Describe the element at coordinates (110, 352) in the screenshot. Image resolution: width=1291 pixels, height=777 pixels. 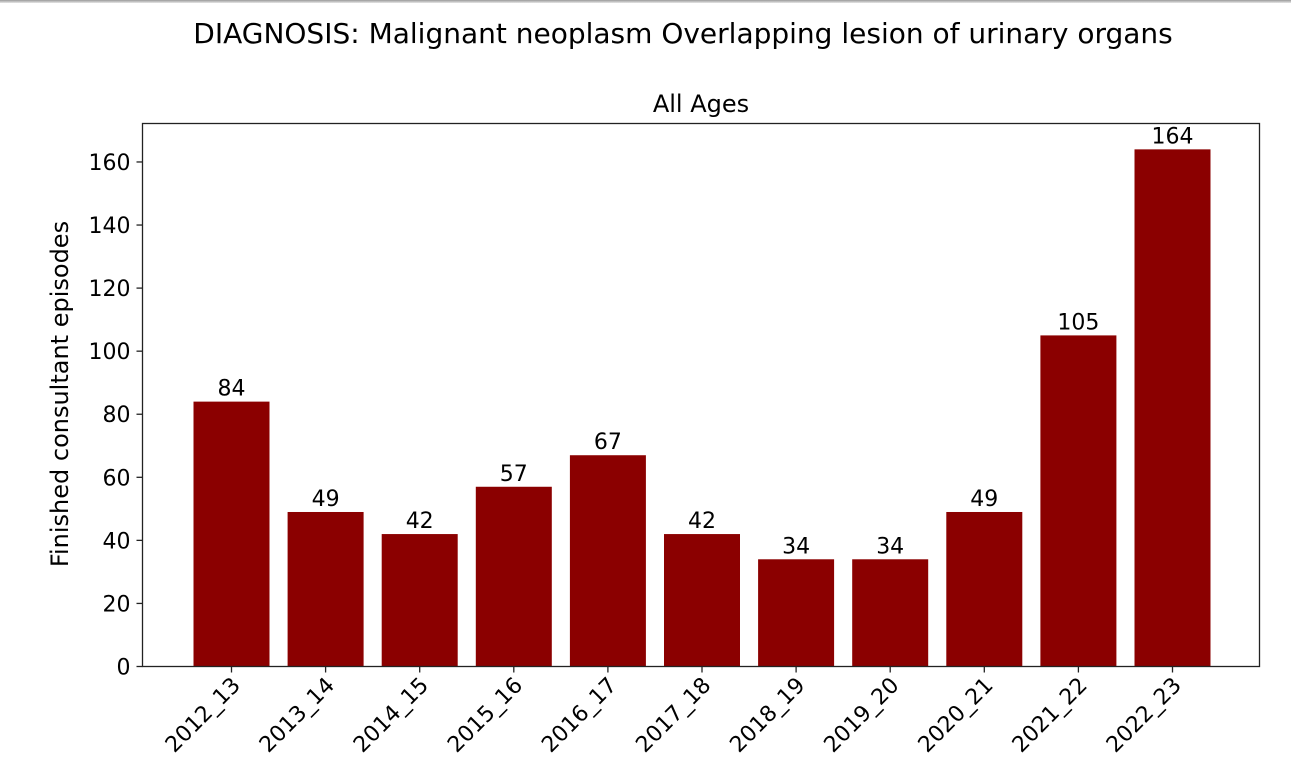
I see `y-tick-label-100: 100` at that location.